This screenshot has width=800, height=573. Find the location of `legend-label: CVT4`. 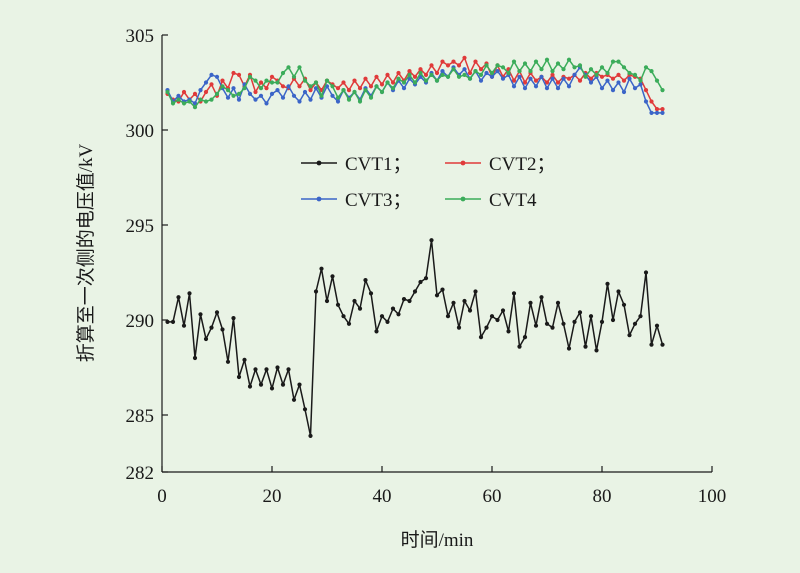

legend-label: CVT4 is located at coordinates (513, 200).